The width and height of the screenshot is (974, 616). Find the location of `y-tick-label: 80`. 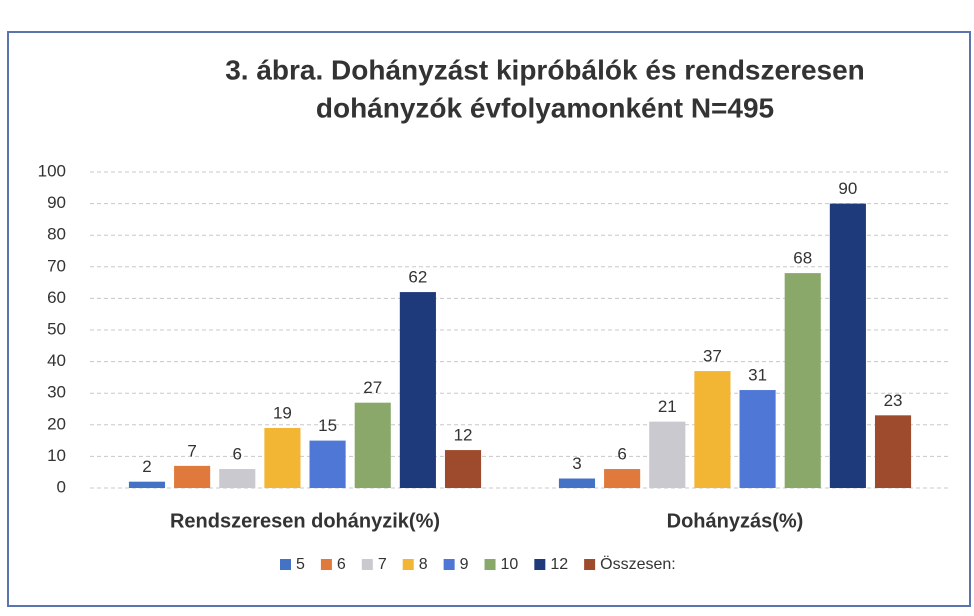

y-tick-label: 80 is located at coordinates (56, 234).